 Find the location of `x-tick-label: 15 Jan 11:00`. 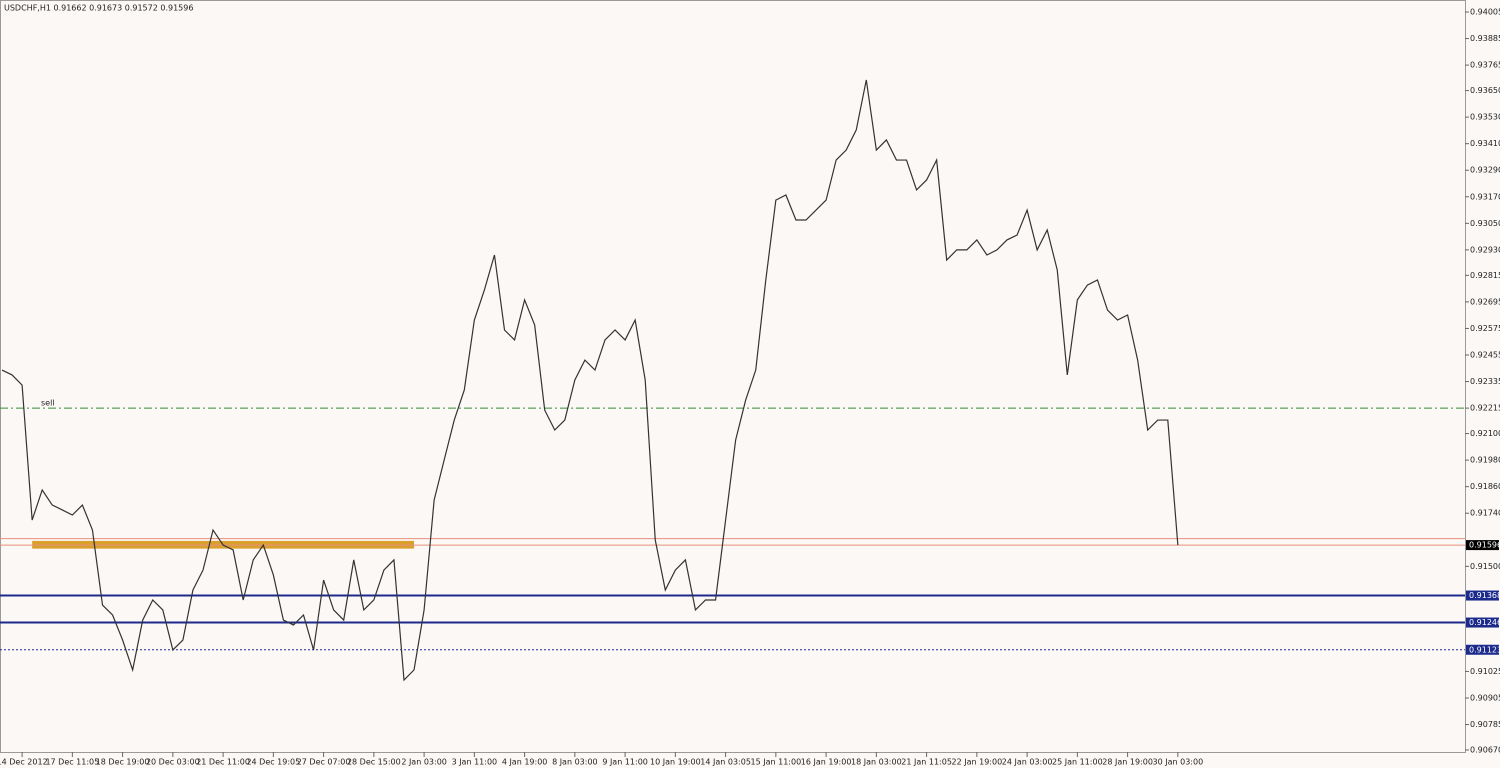

x-tick-label: 15 Jan 11:00 is located at coordinates (776, 762).